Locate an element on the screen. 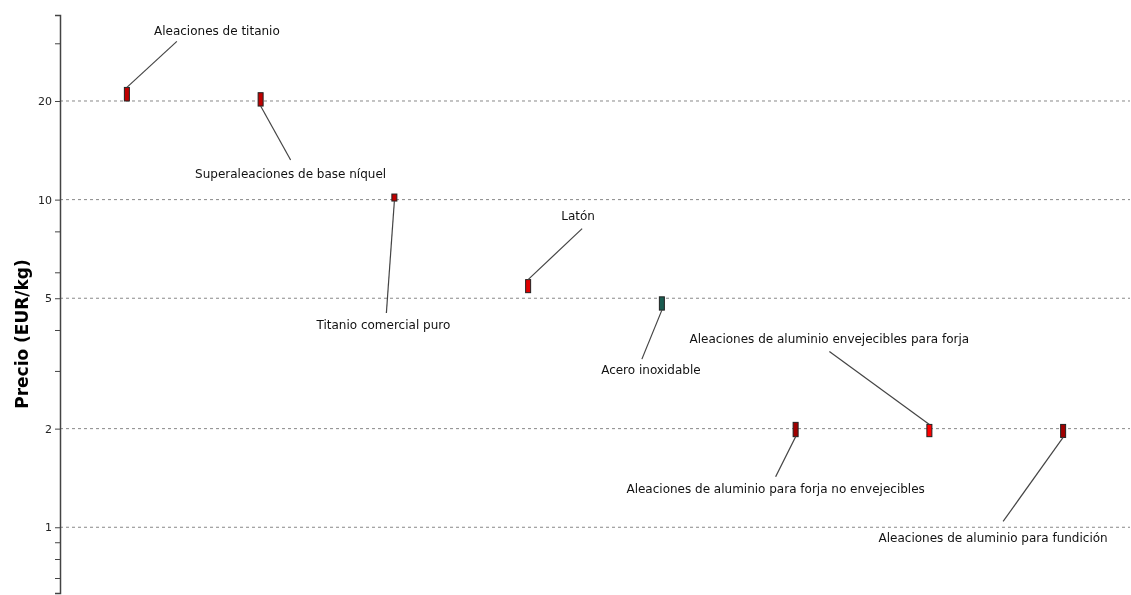 The height and width of the screenshot is (595, 1131). y-tick-label: 2 is located at coordinates (48, 429).